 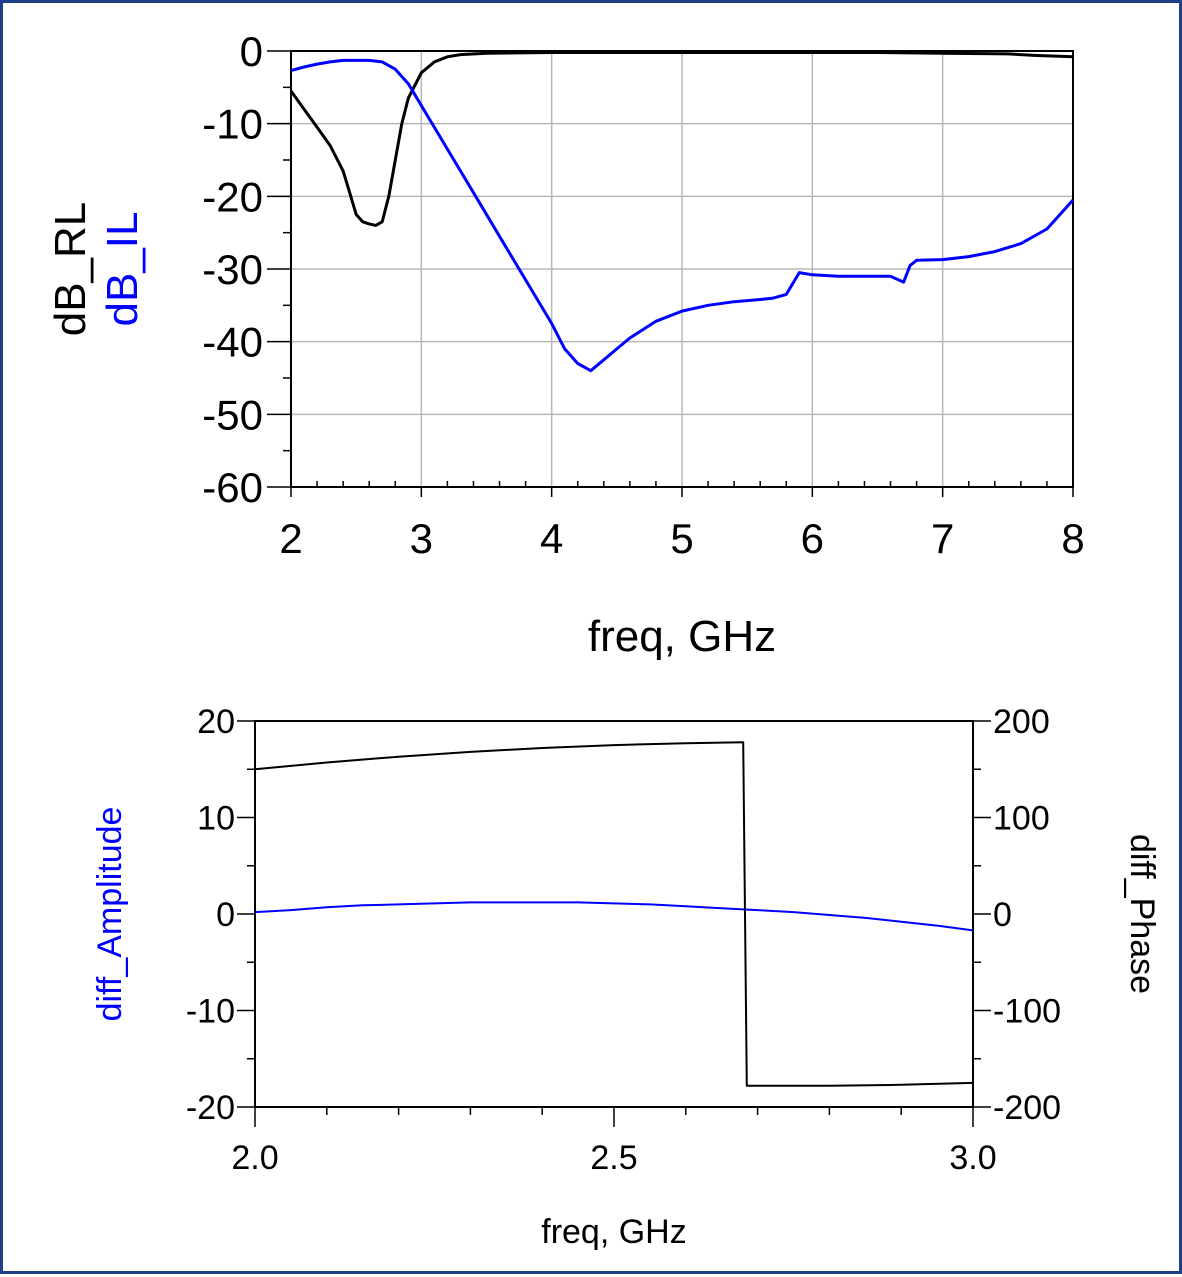 What do you see at coordinates (232, 414) in the screenshot?
I see `y-tick-label: -50` at bounding box center [232, 414].